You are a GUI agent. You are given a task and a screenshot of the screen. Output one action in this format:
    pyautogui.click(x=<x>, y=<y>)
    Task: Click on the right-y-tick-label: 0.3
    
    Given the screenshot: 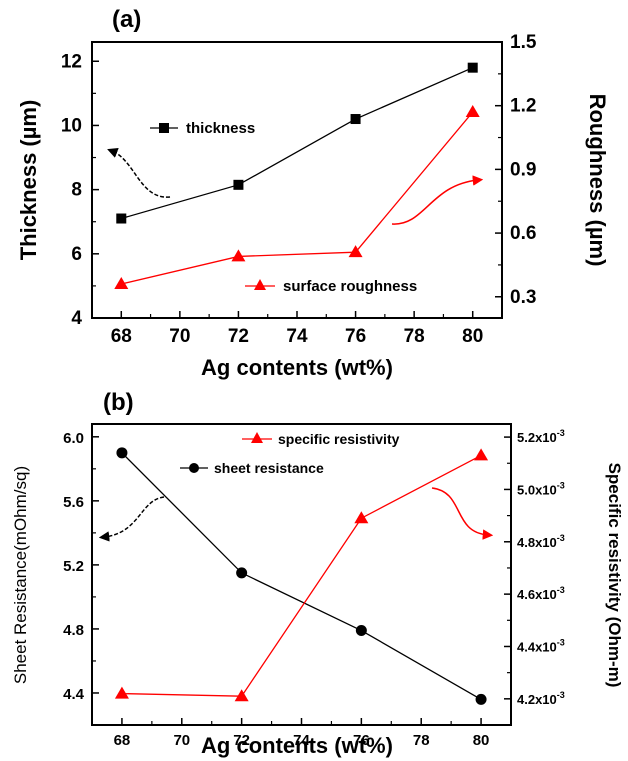 What is the action you would take?
    pyautogui.click(x=523, y=297)
    